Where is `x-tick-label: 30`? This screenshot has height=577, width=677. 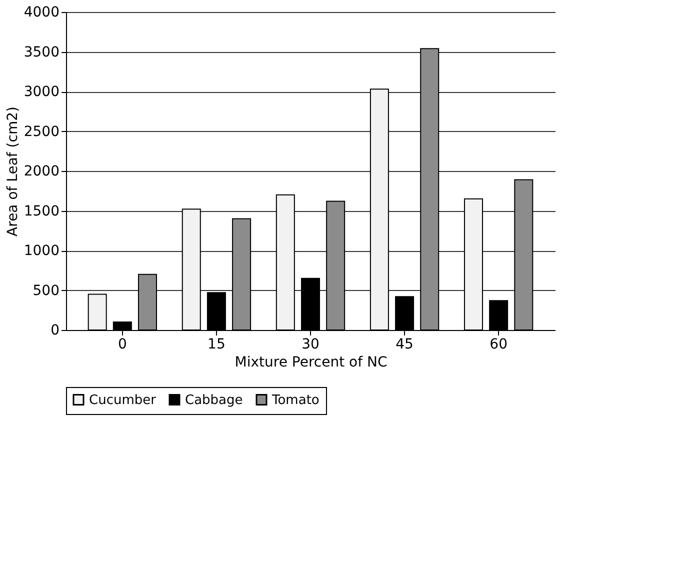
x-tick-label: 30 is located at coordinates (311, 344).